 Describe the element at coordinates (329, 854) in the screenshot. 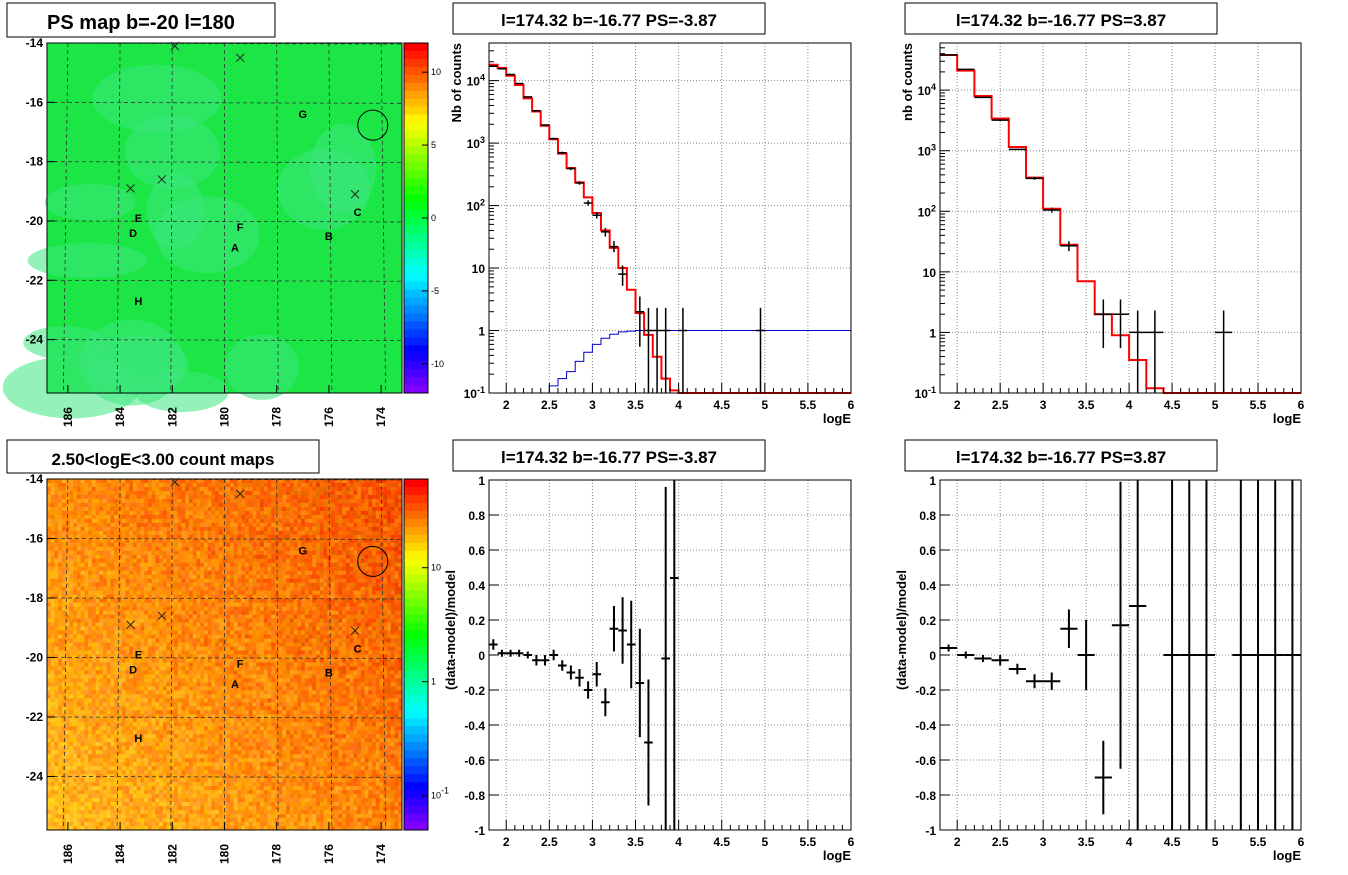

I see `x-tick-label: 176` at that location.